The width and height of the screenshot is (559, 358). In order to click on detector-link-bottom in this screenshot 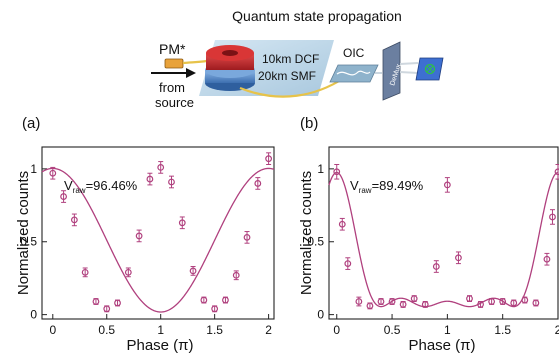, I will do `click(409, 72)`.